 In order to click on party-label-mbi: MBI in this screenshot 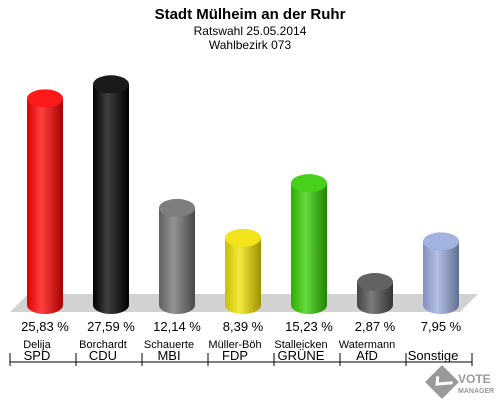, I will do `click(168, 355)`.